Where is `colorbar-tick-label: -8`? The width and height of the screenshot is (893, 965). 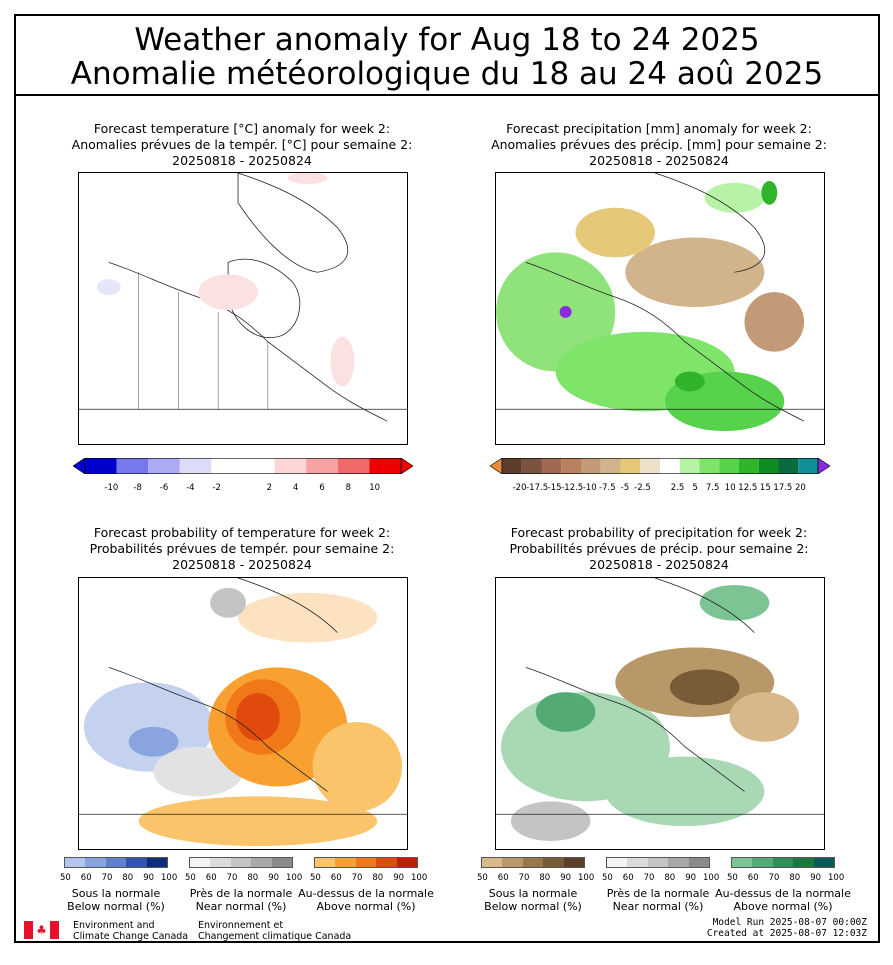
colorbar-tick-label: -8 is located at coordinates (137, 488).